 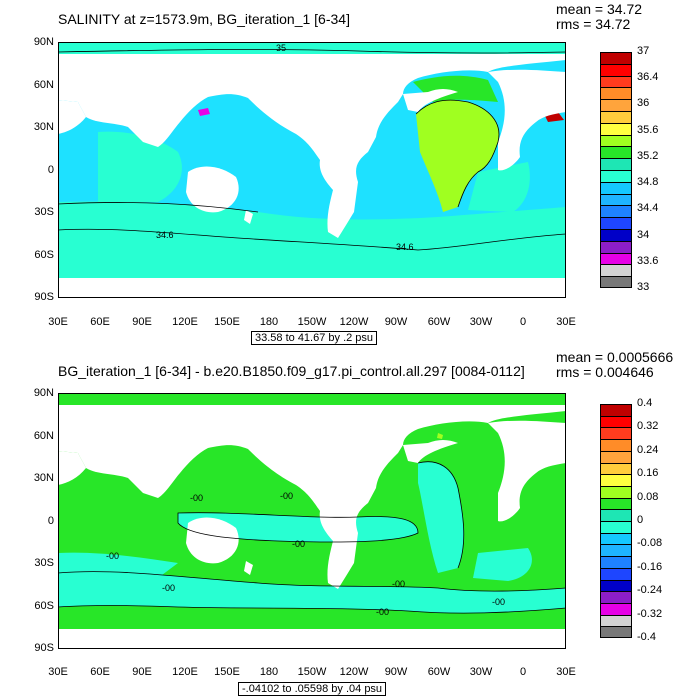 What do you see at coordinates (593, 24) in the screenshot?
I see `rms-stat: rms = 34.72` at bounding box center [593, 24].